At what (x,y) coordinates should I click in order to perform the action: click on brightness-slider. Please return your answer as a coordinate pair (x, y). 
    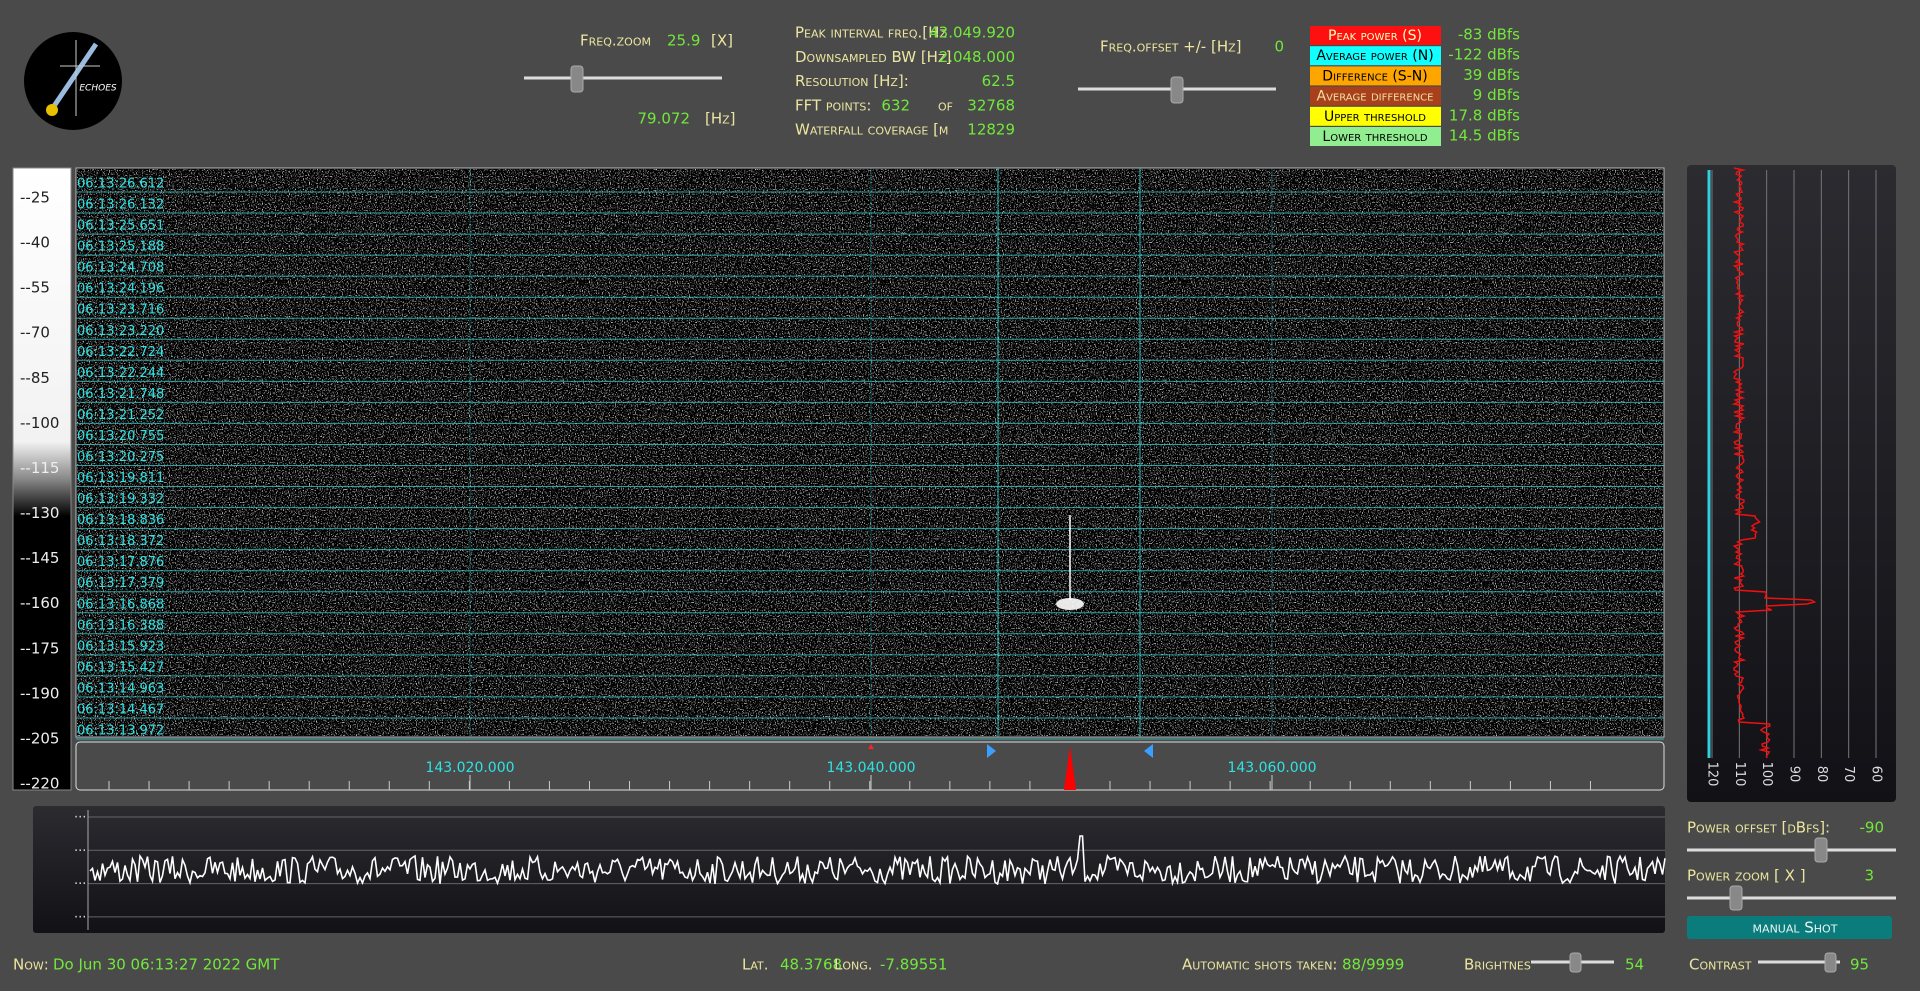
    Looking at the image, I should click on (1575, 962).